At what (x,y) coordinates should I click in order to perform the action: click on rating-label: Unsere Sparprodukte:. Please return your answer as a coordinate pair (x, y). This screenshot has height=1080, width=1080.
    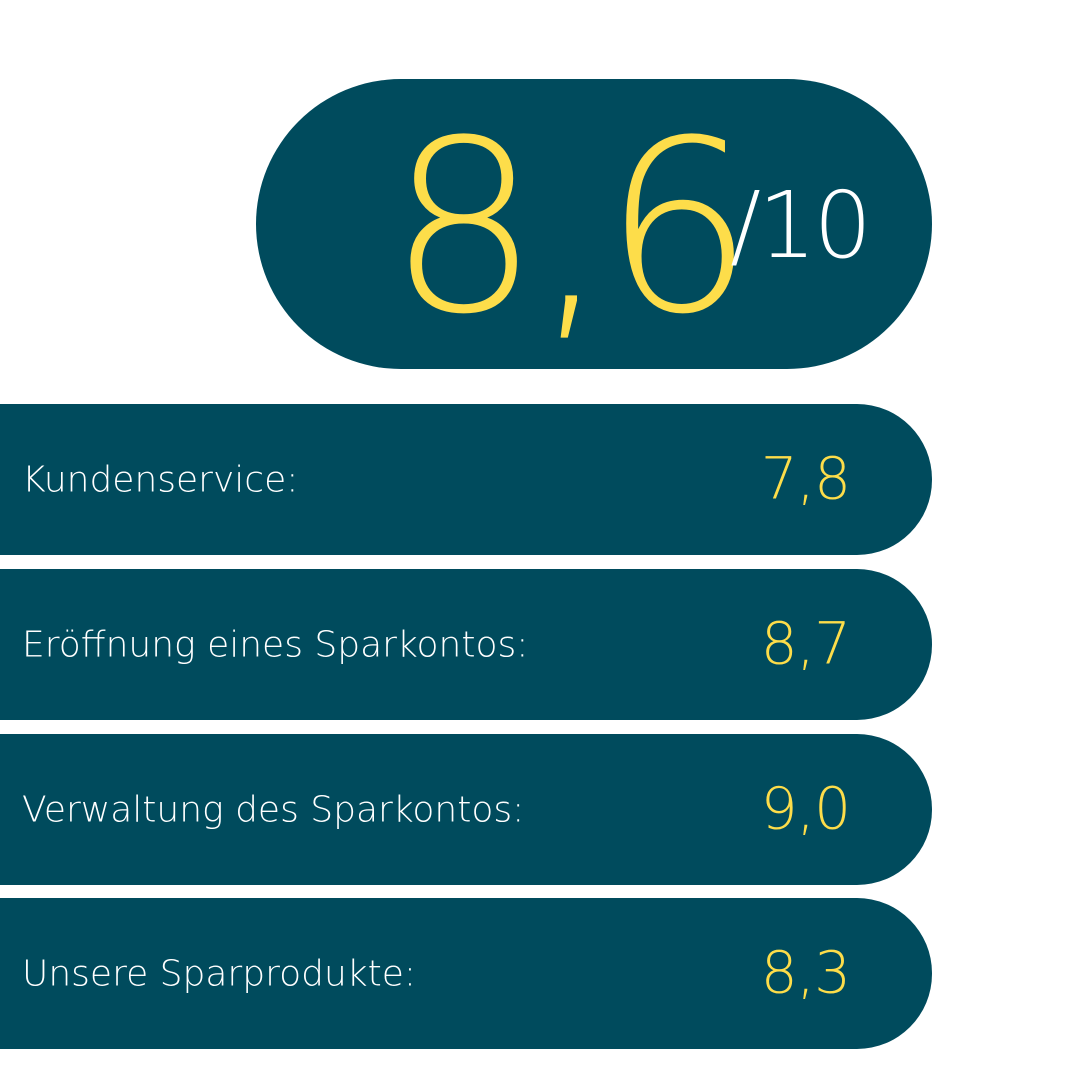
    Looking at the image, I should click on (219, 973).